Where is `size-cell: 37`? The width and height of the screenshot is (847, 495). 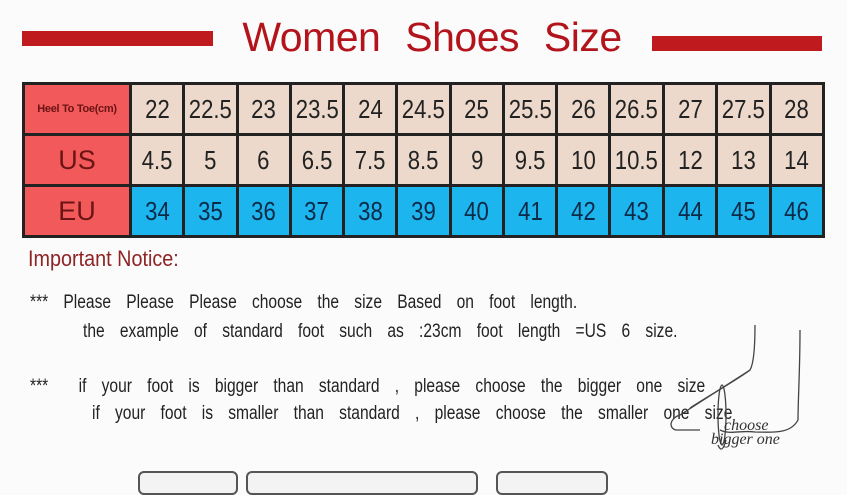 size-cell: 37 is located at coordinates (317, 211).